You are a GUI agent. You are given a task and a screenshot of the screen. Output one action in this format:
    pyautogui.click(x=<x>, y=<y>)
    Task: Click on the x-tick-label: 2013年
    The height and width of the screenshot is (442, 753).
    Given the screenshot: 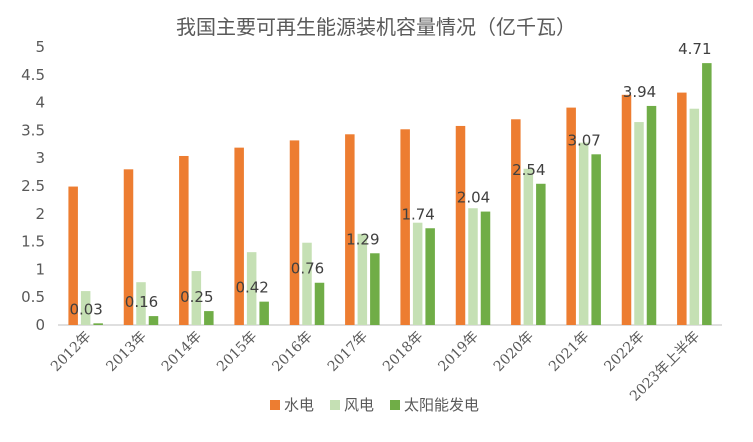 What is the action you would take?
    pyautogui.click(x=126, y=352)
    